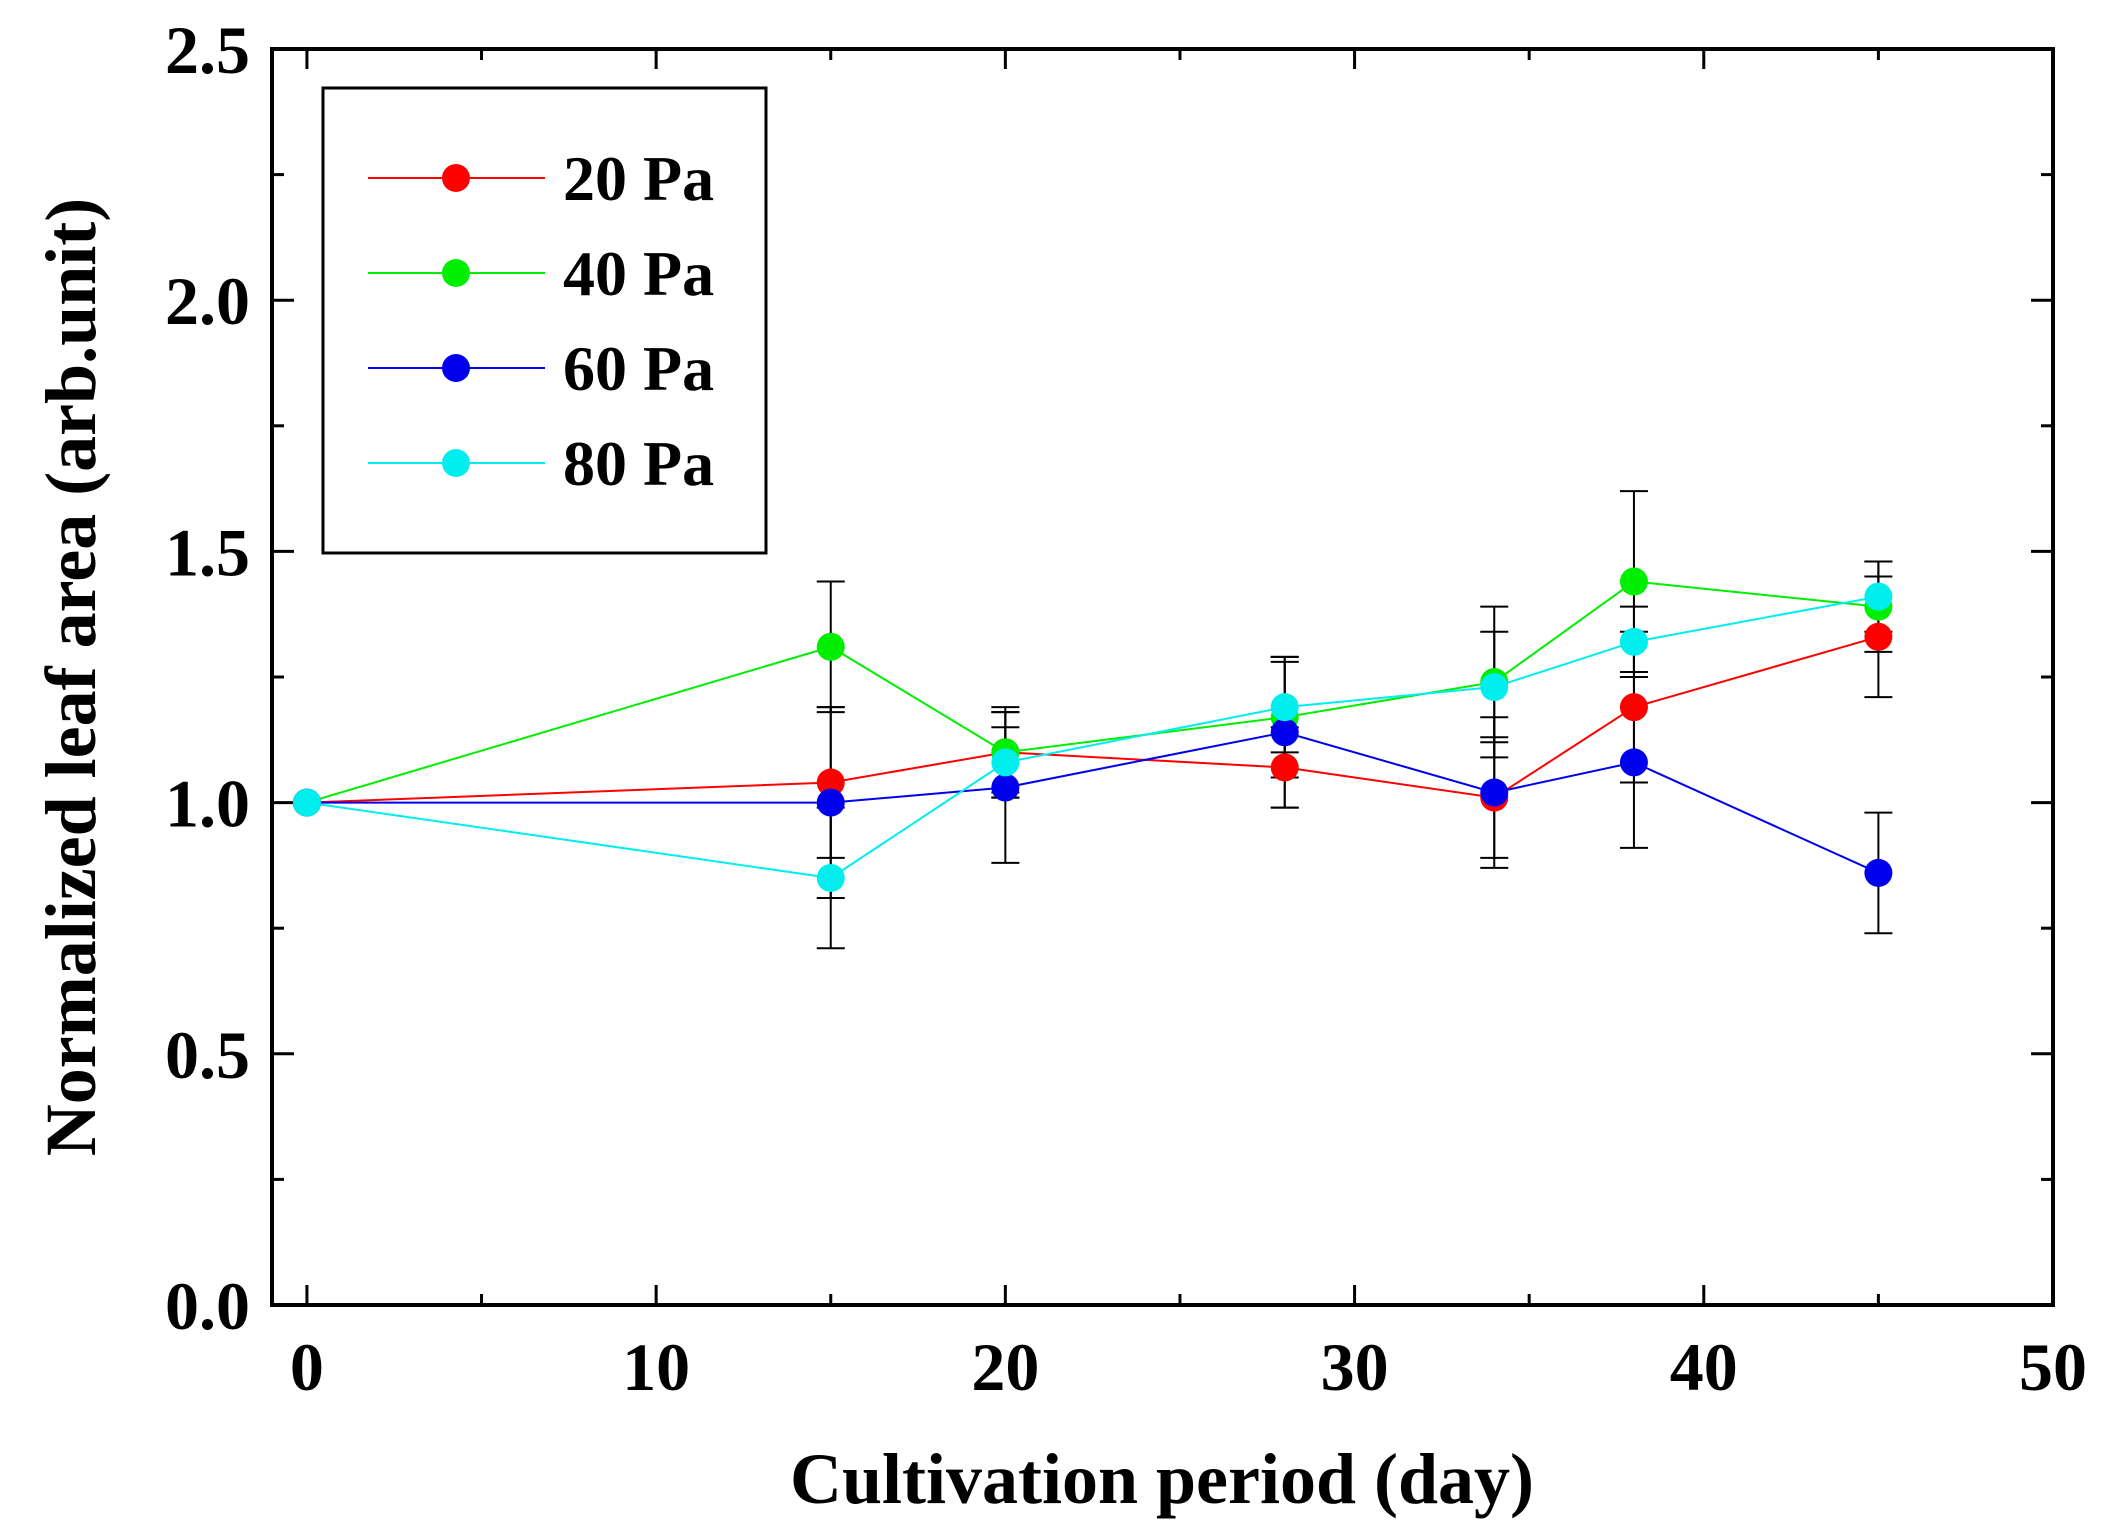 The height and width of the screenshot is (1535, 2106). I want to click on x-axis-title: Cultivation period (day), so click(1162, 1479).